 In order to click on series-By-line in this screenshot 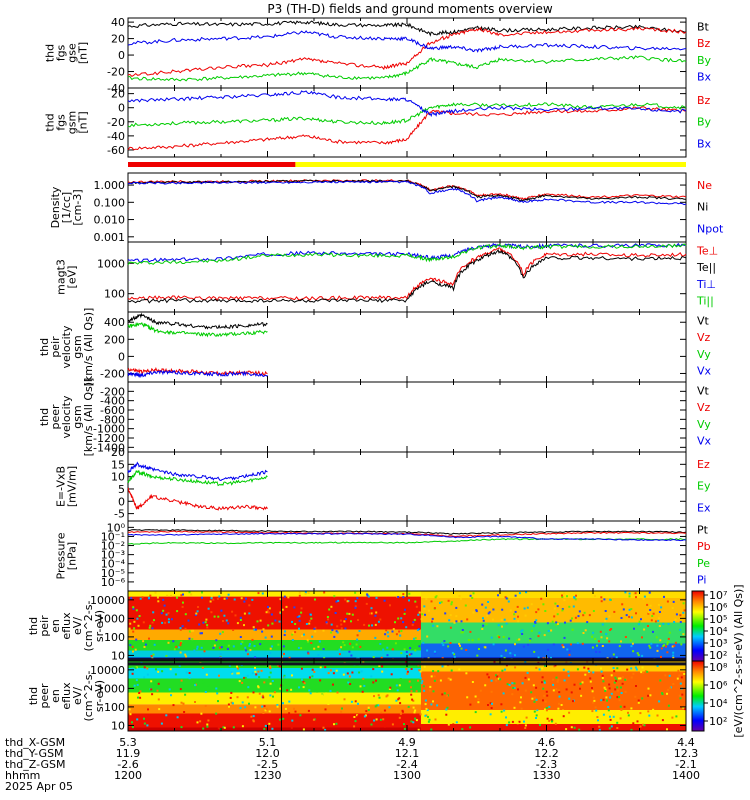, I will do `click(407, 68)`.